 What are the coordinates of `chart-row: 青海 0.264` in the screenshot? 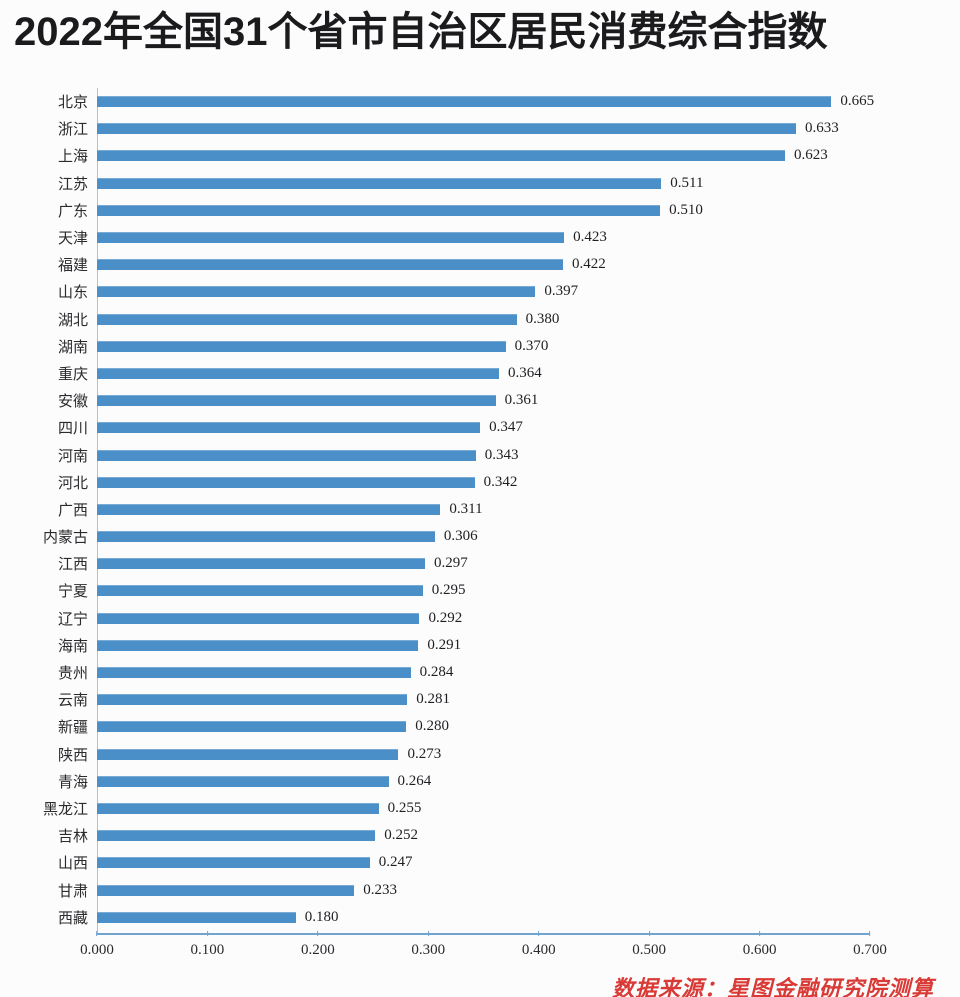 It's located at (480, 781).